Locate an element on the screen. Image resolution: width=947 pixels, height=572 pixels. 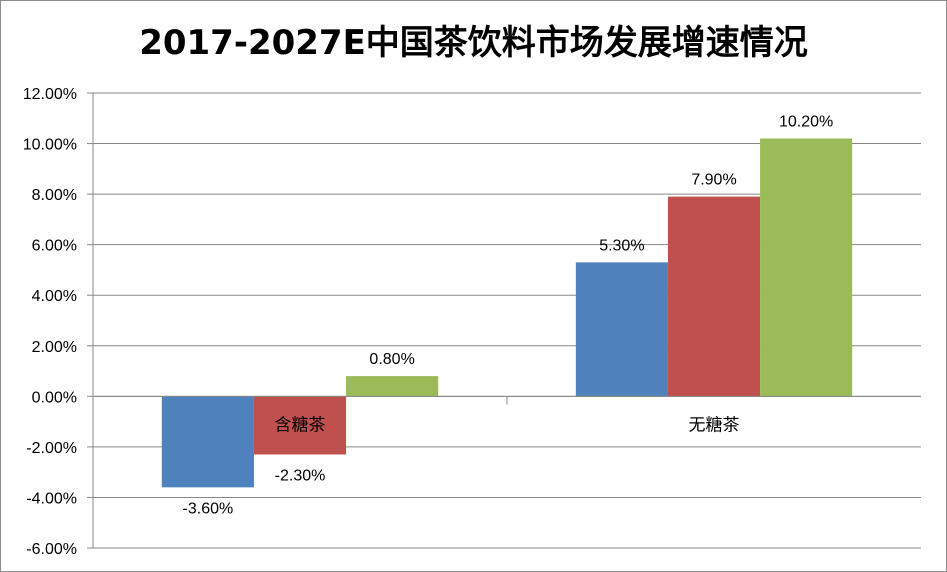
y-tick-label: 4.00% is located at coordinates (54, 296).